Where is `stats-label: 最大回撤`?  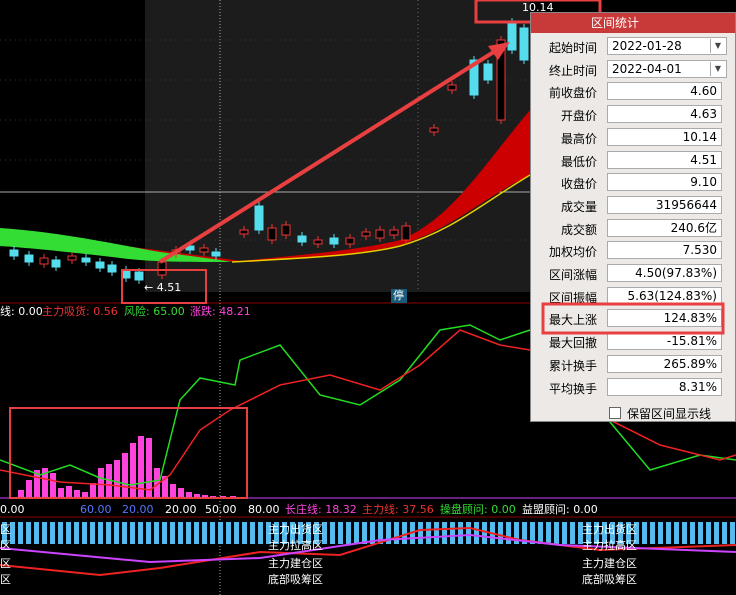
stats-label: 最大回撤 is located at coordinates (572, 343).